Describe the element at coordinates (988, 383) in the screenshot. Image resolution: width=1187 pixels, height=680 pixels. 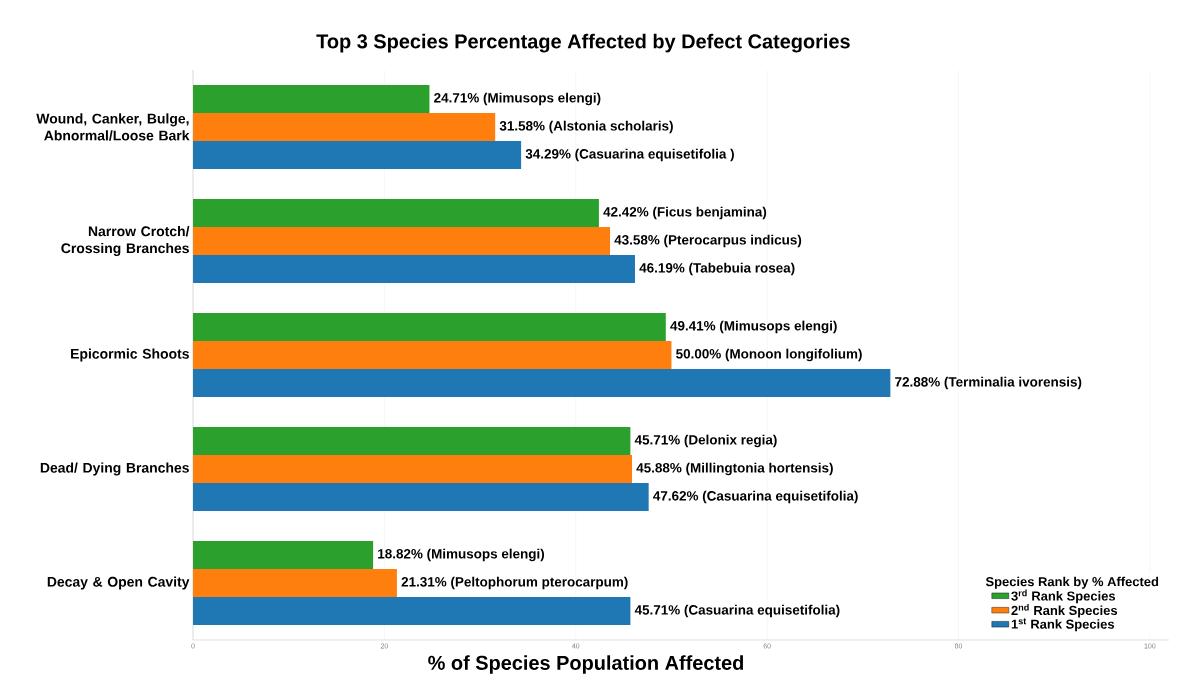
I see `data-label: 72.88% (Terminalia ivorensis)` at that location.